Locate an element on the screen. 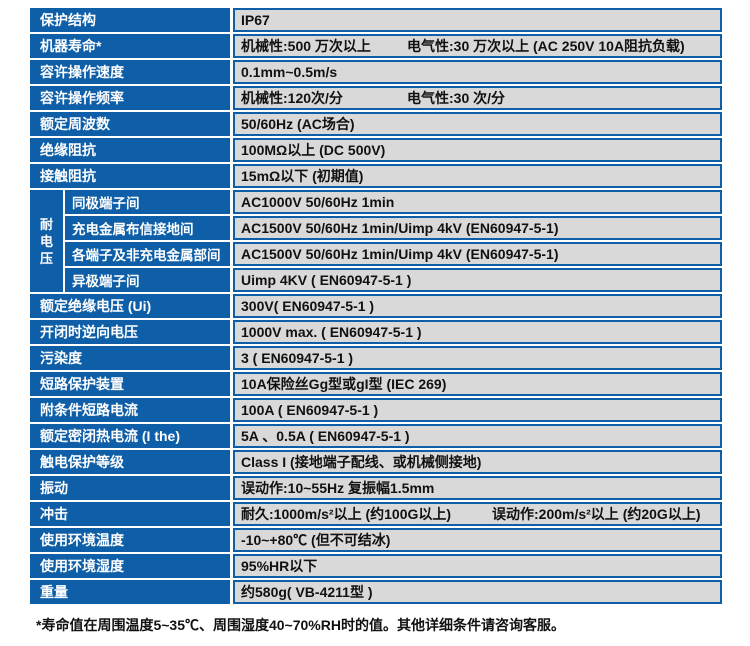 The width and height of the screenshot is (750, 646). row-label: 绝缘阻抗 is located at coordinates (130, 150).